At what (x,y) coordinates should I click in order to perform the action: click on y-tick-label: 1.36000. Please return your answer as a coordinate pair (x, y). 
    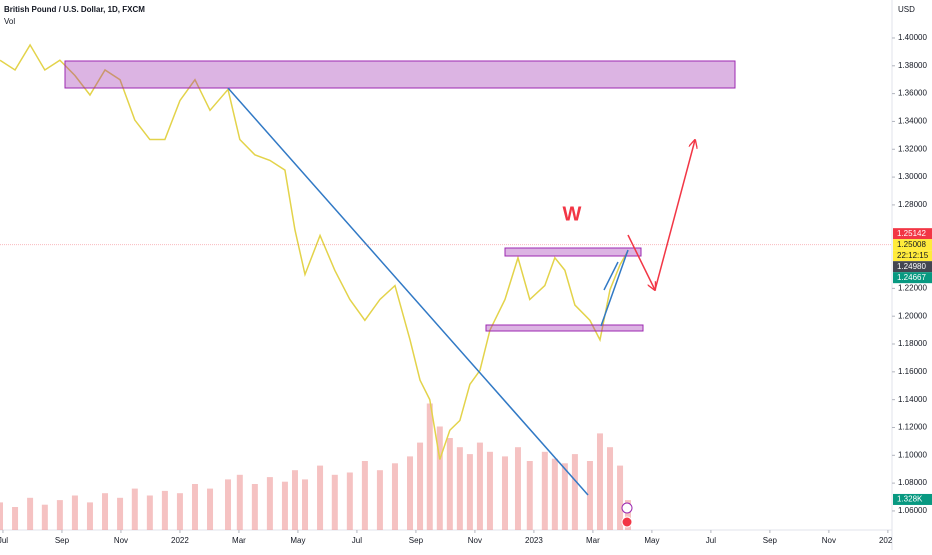
    Looking at the image, I should click on (912, 93).